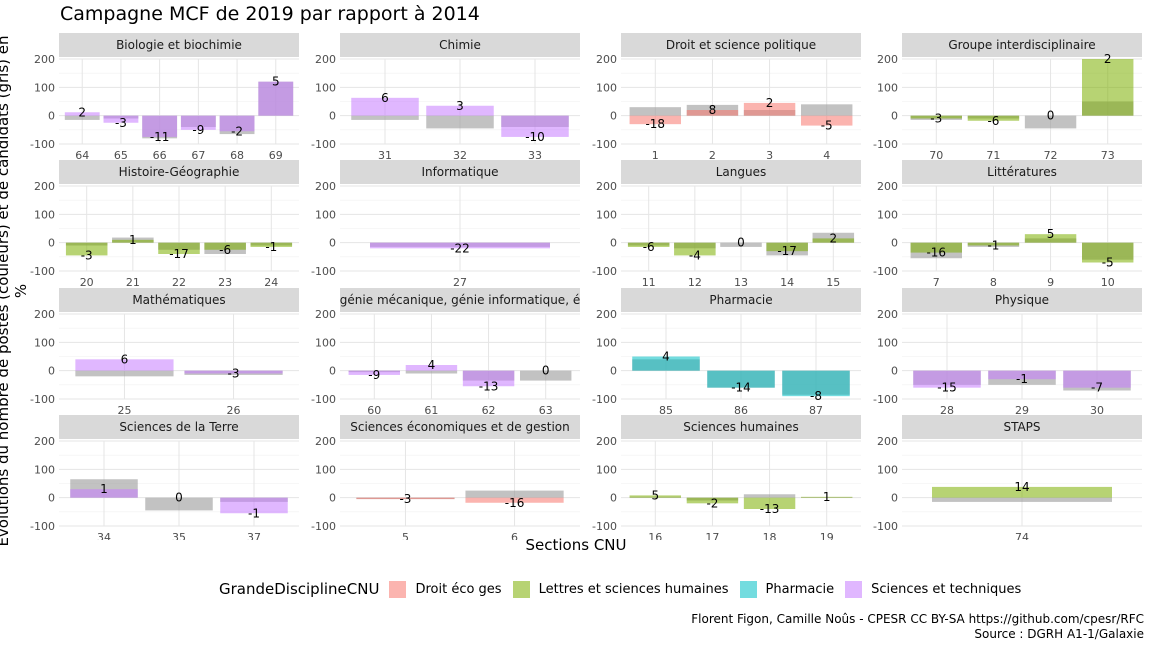 Image resolution: width=1152 pixels, height=648 pixels. Describe the element at coordinates (741, 172) in the screenshot. I see `facet-strip-label: Langues` at that location.